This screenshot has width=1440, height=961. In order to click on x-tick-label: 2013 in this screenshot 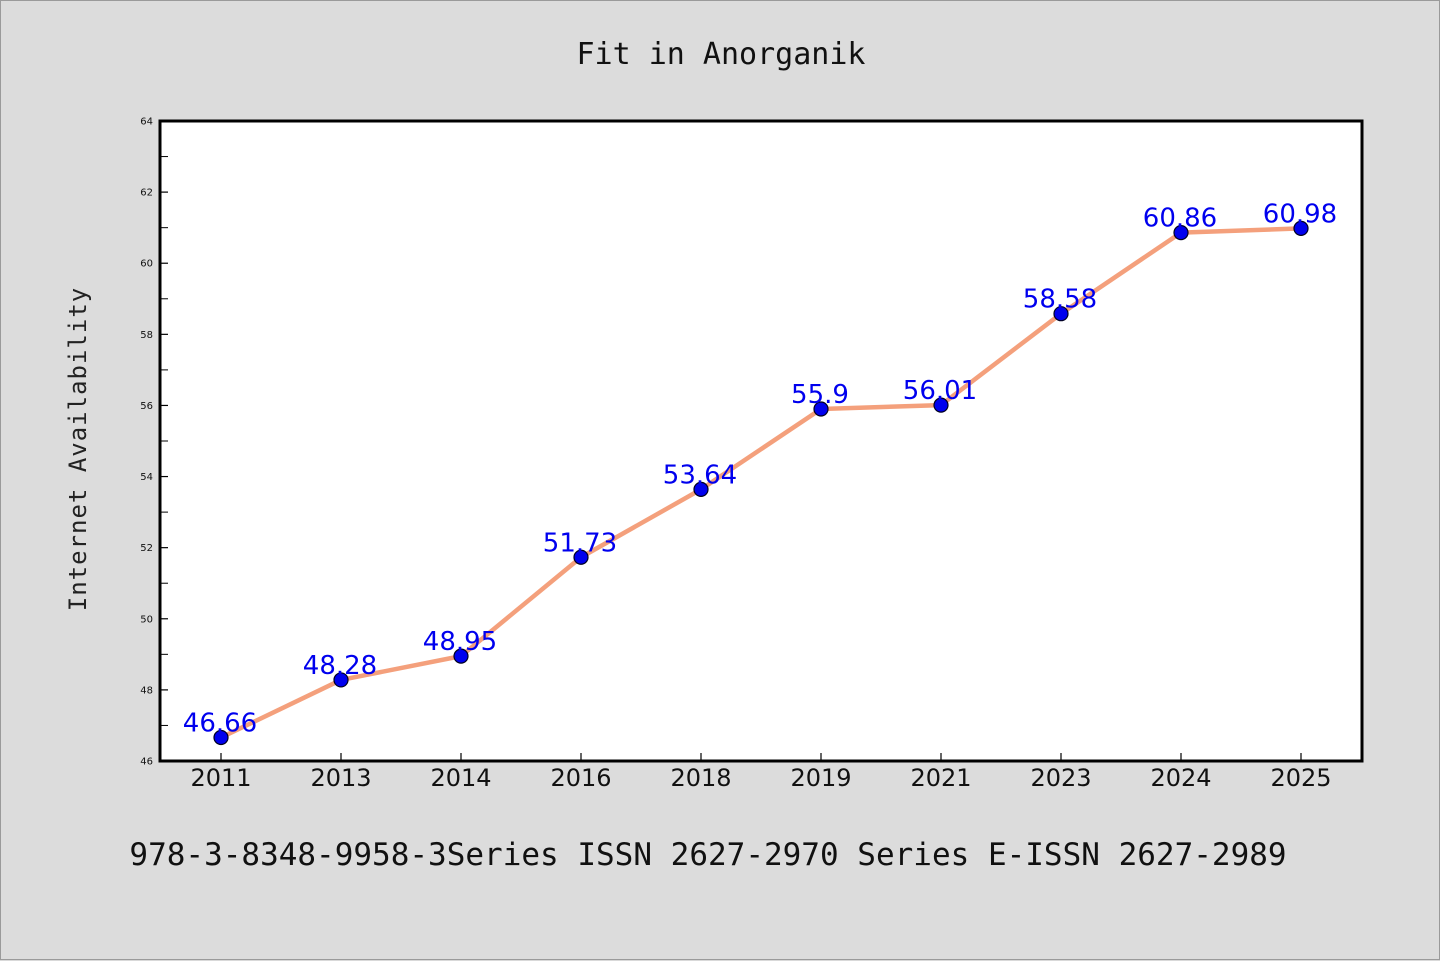, I will do `click(340, 778)`.